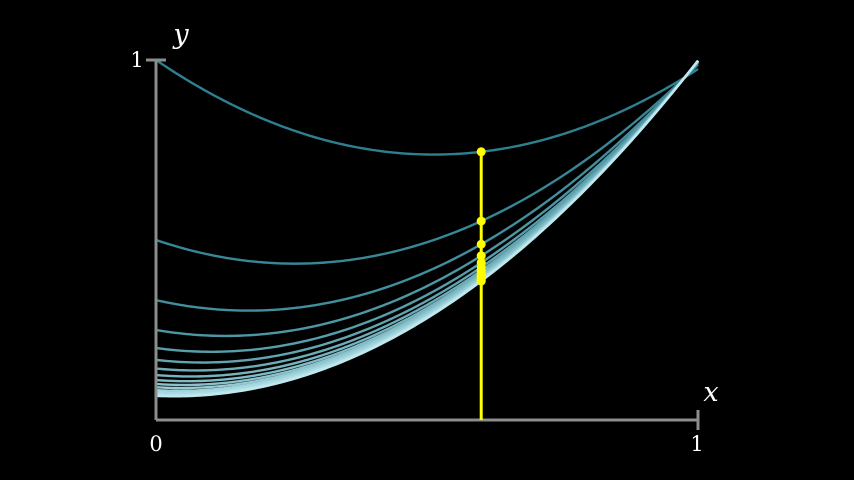 This screenshot has width=854, height=480. I want to click on x-tick-label-1: 1, so click(696, 444).